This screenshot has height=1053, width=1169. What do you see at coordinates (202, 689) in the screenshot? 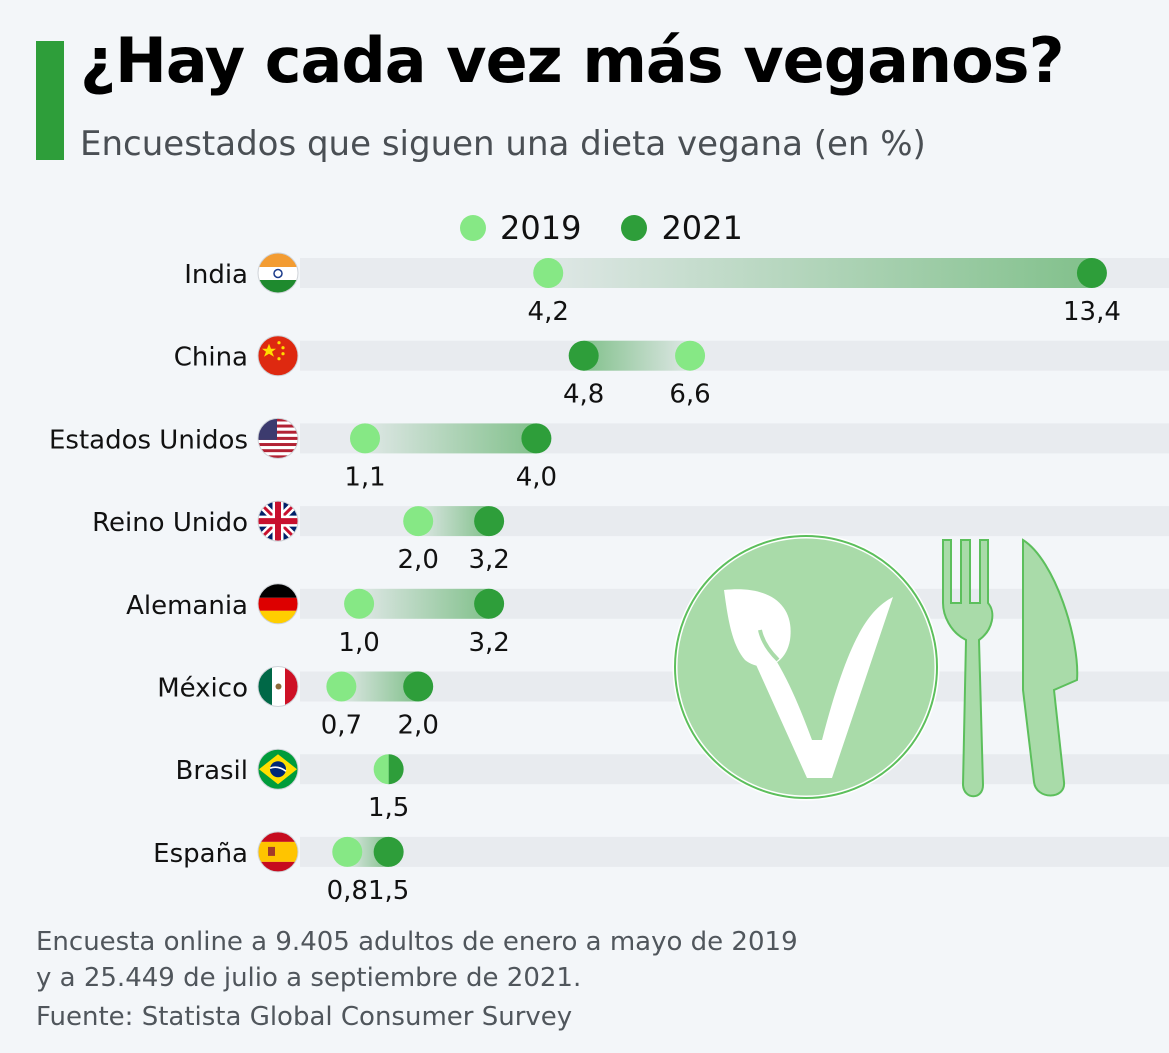
I see `country-label: México` at bounding box center [202, 689].